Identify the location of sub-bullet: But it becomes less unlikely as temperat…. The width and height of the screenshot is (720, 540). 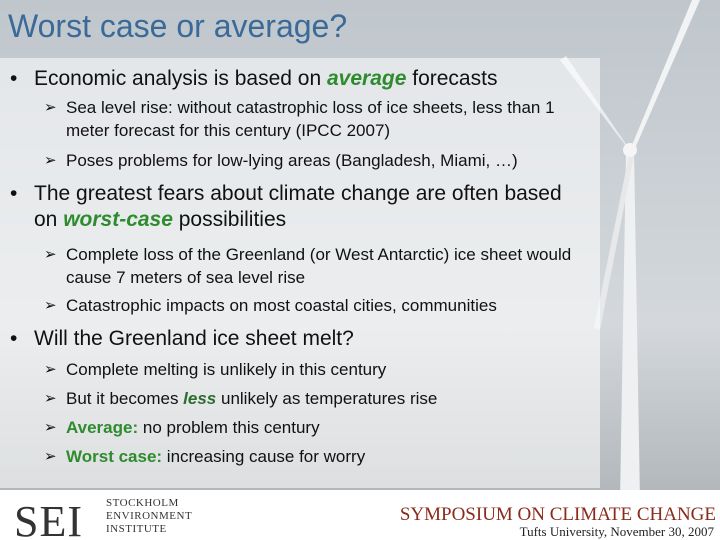
(317, 398).